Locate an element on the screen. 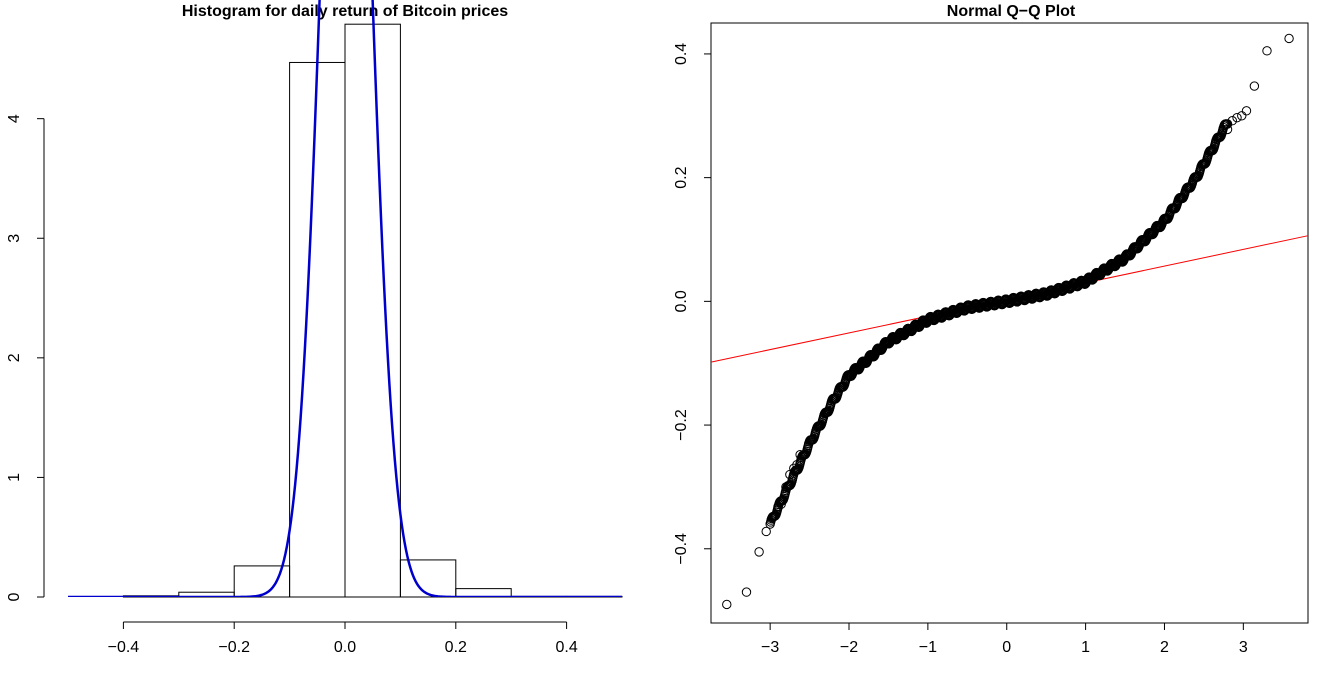 This screenshot has height=673, width=1323. qq-x-tick-label: 3 is located at coordinates (1243, 647).